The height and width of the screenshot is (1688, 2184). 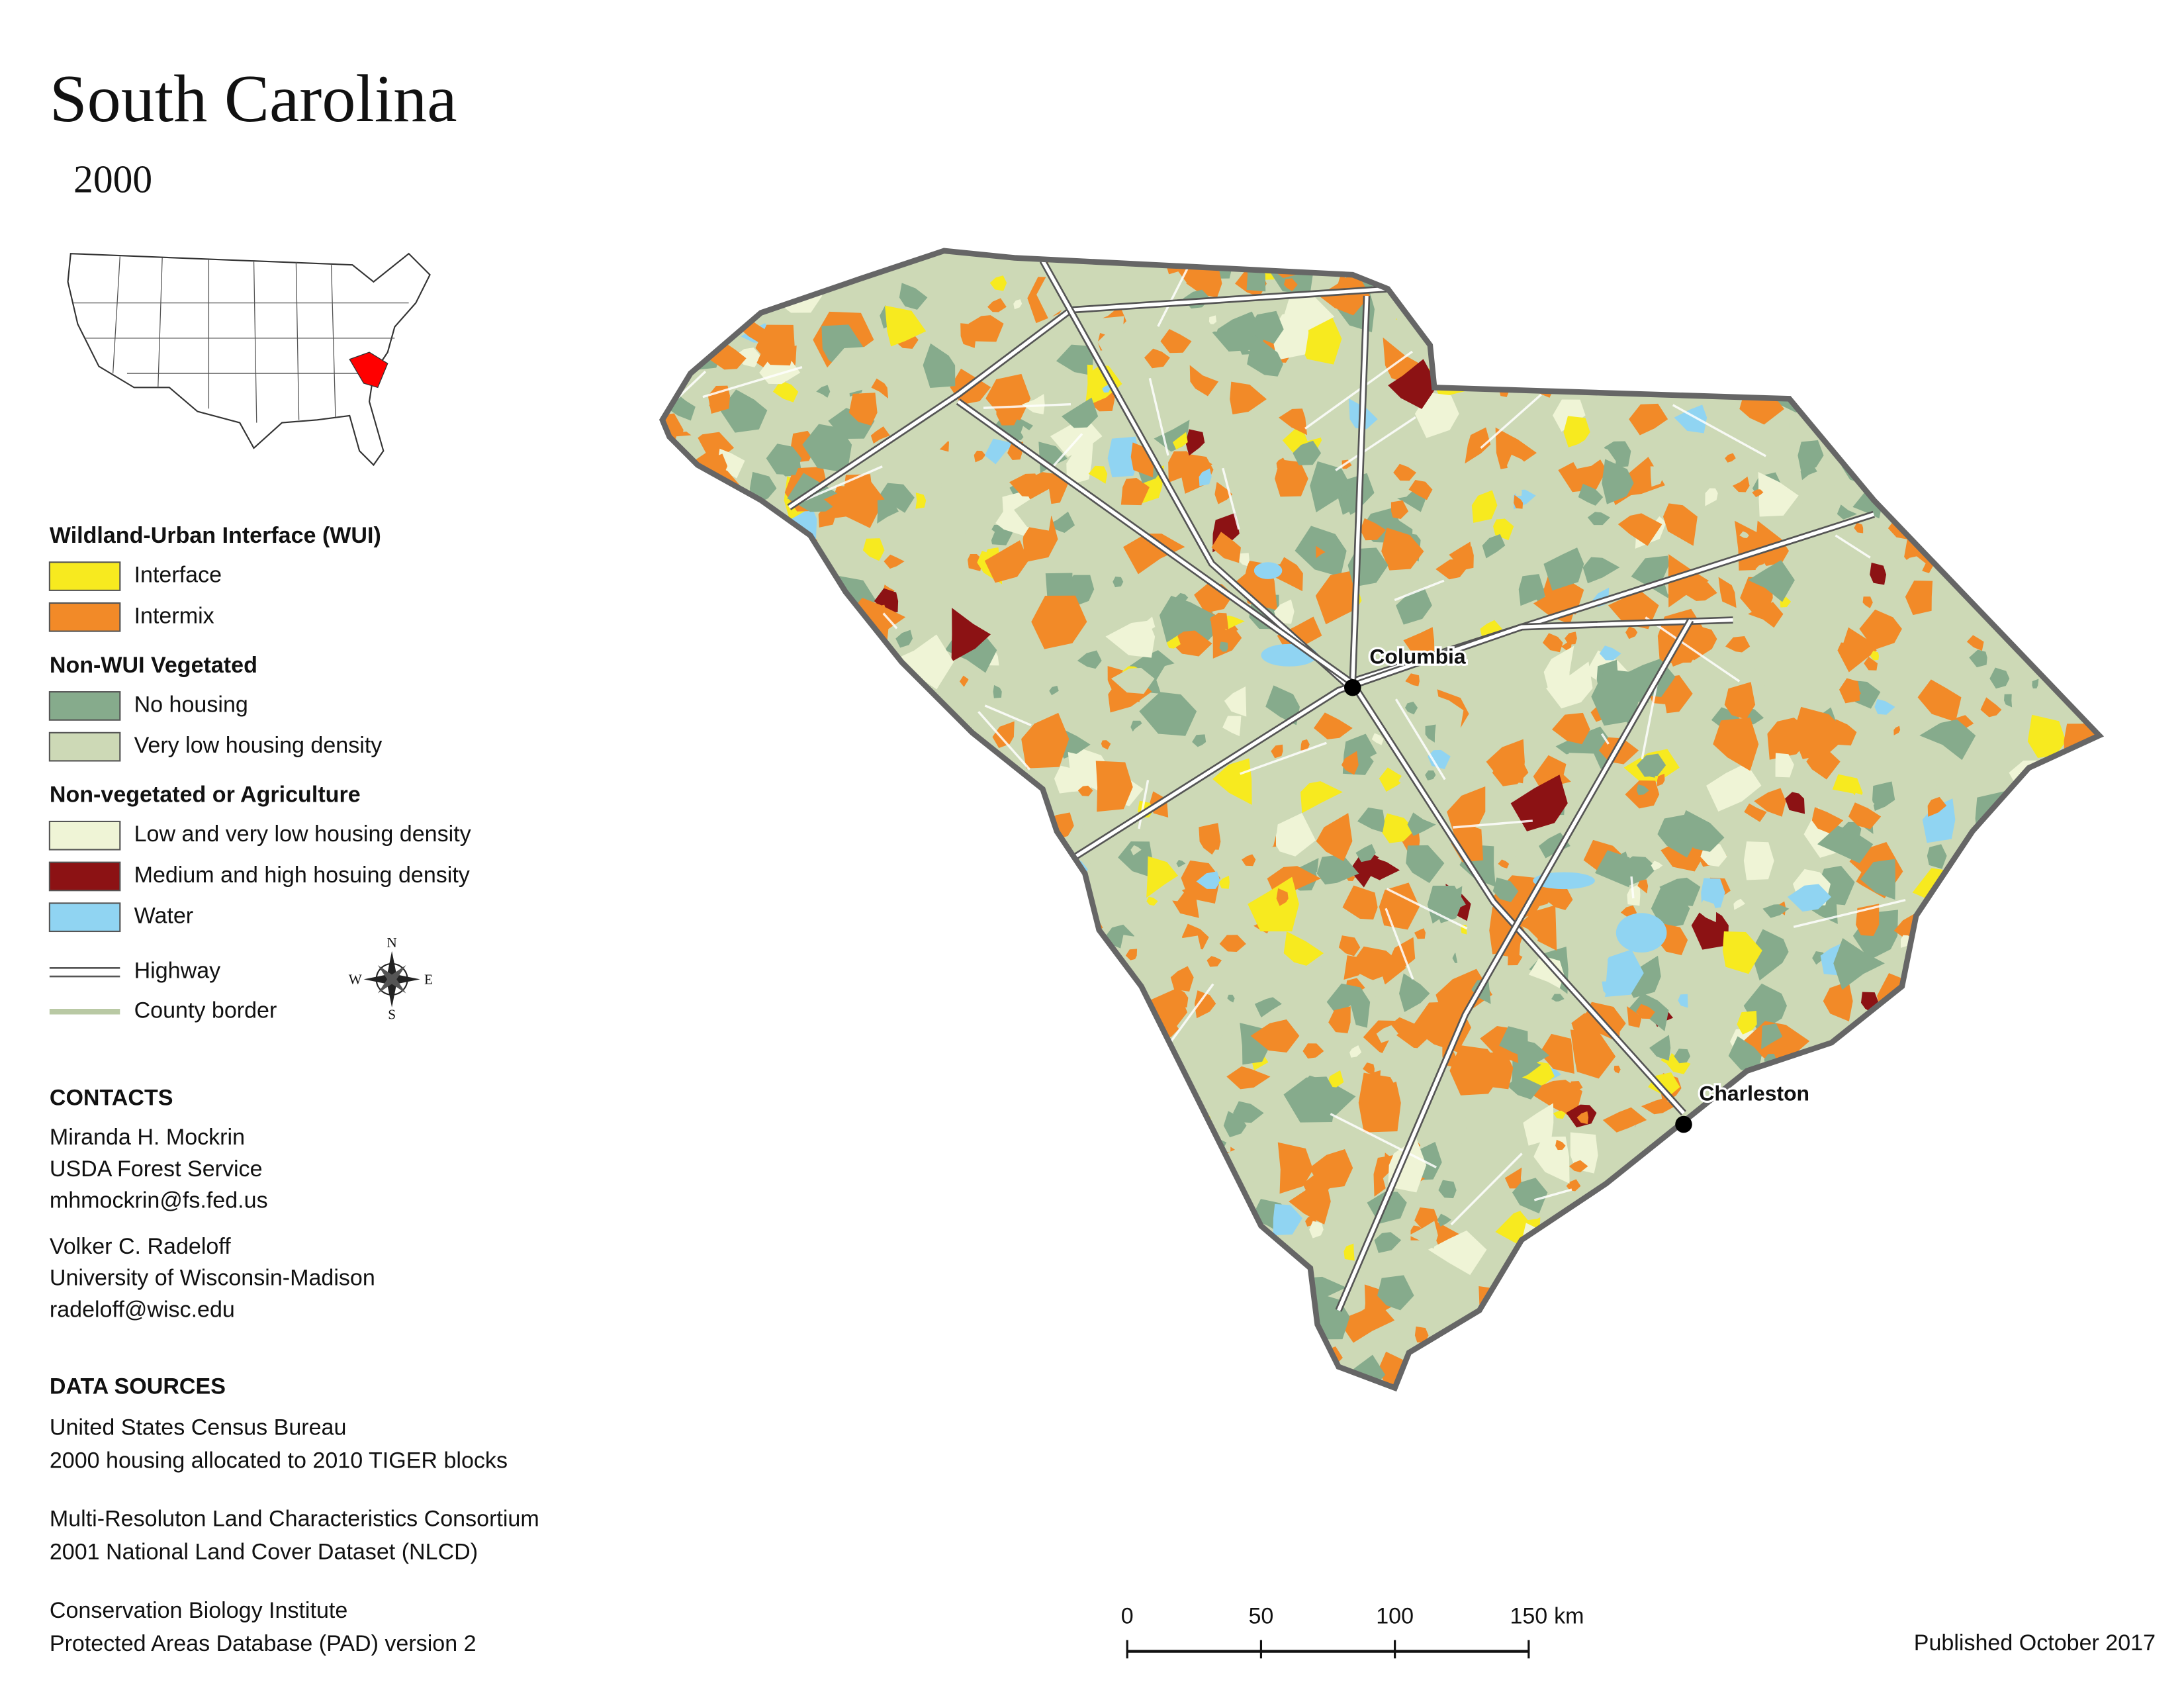 I want to click on compass-letter: E, so click(x=429, y=979).